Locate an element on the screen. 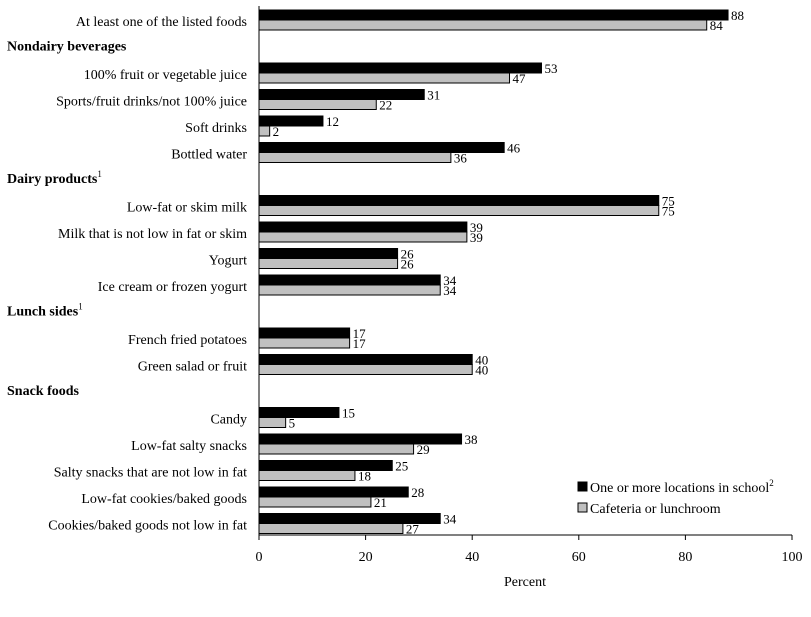  data-label: 84 is located at coordinates (717, 25).